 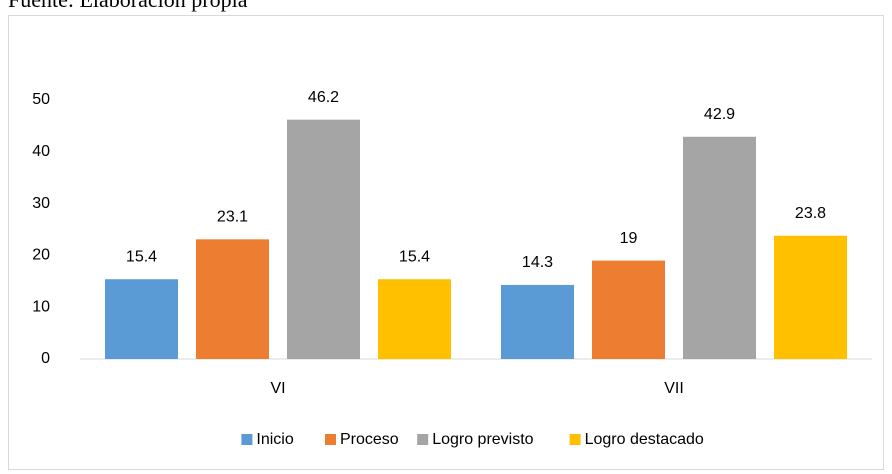 I want to click on data-label: 14.3, so click(x=537, y=262).